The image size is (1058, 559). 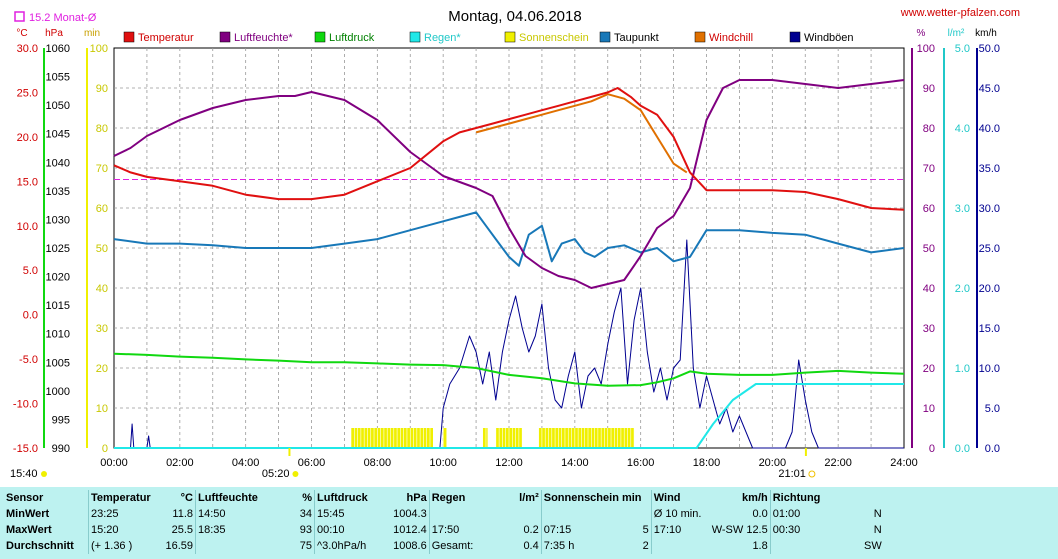 I want to click on stats-cell: 0.0, so click(x=760, y=514).